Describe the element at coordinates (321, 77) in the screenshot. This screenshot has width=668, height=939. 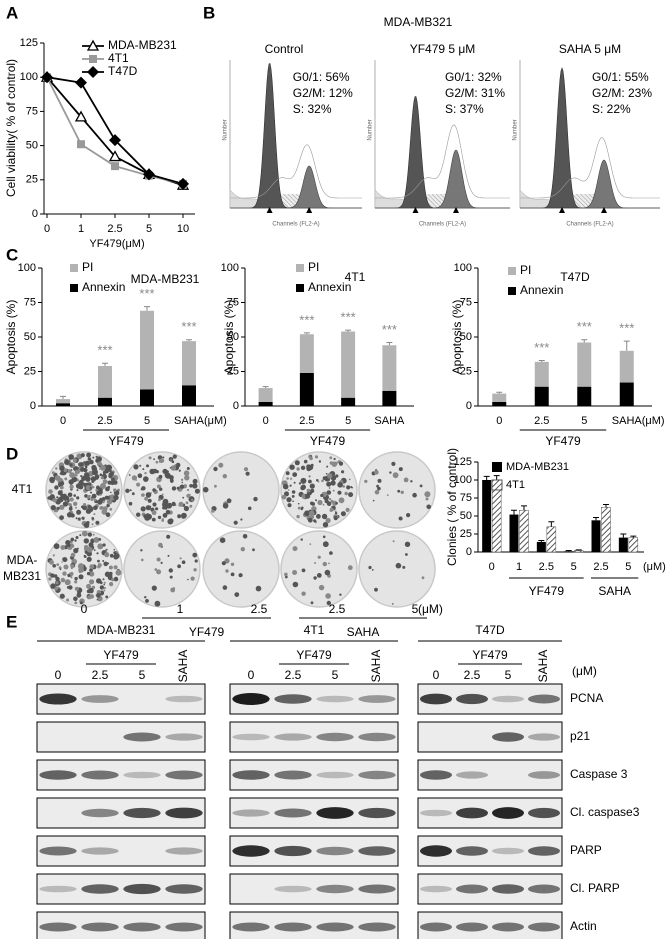
I see `flow-stat: G0/1: 56%` at that location.